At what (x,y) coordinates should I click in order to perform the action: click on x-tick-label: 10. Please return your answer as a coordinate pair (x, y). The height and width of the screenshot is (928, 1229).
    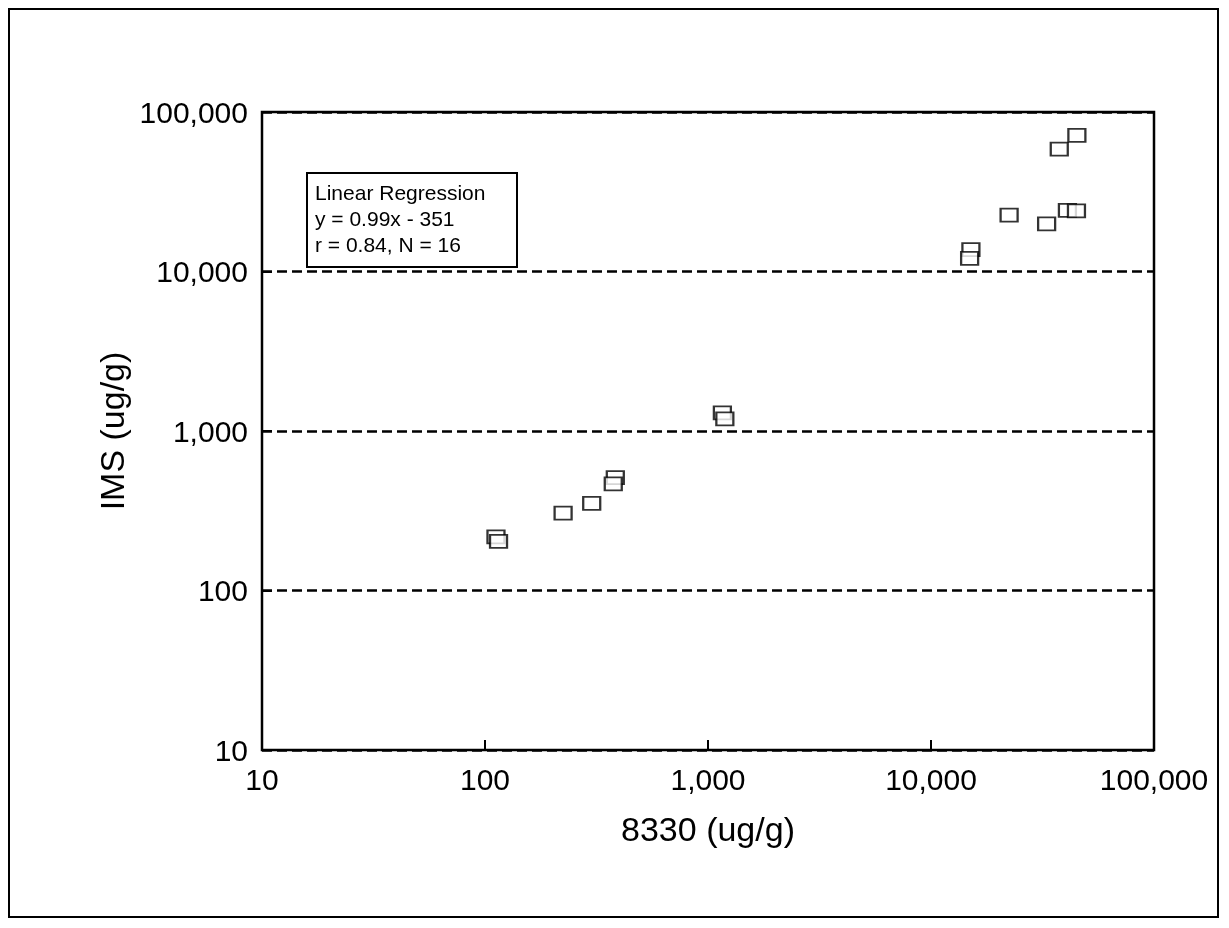
    Looking at the image, I should click on (262, 779).